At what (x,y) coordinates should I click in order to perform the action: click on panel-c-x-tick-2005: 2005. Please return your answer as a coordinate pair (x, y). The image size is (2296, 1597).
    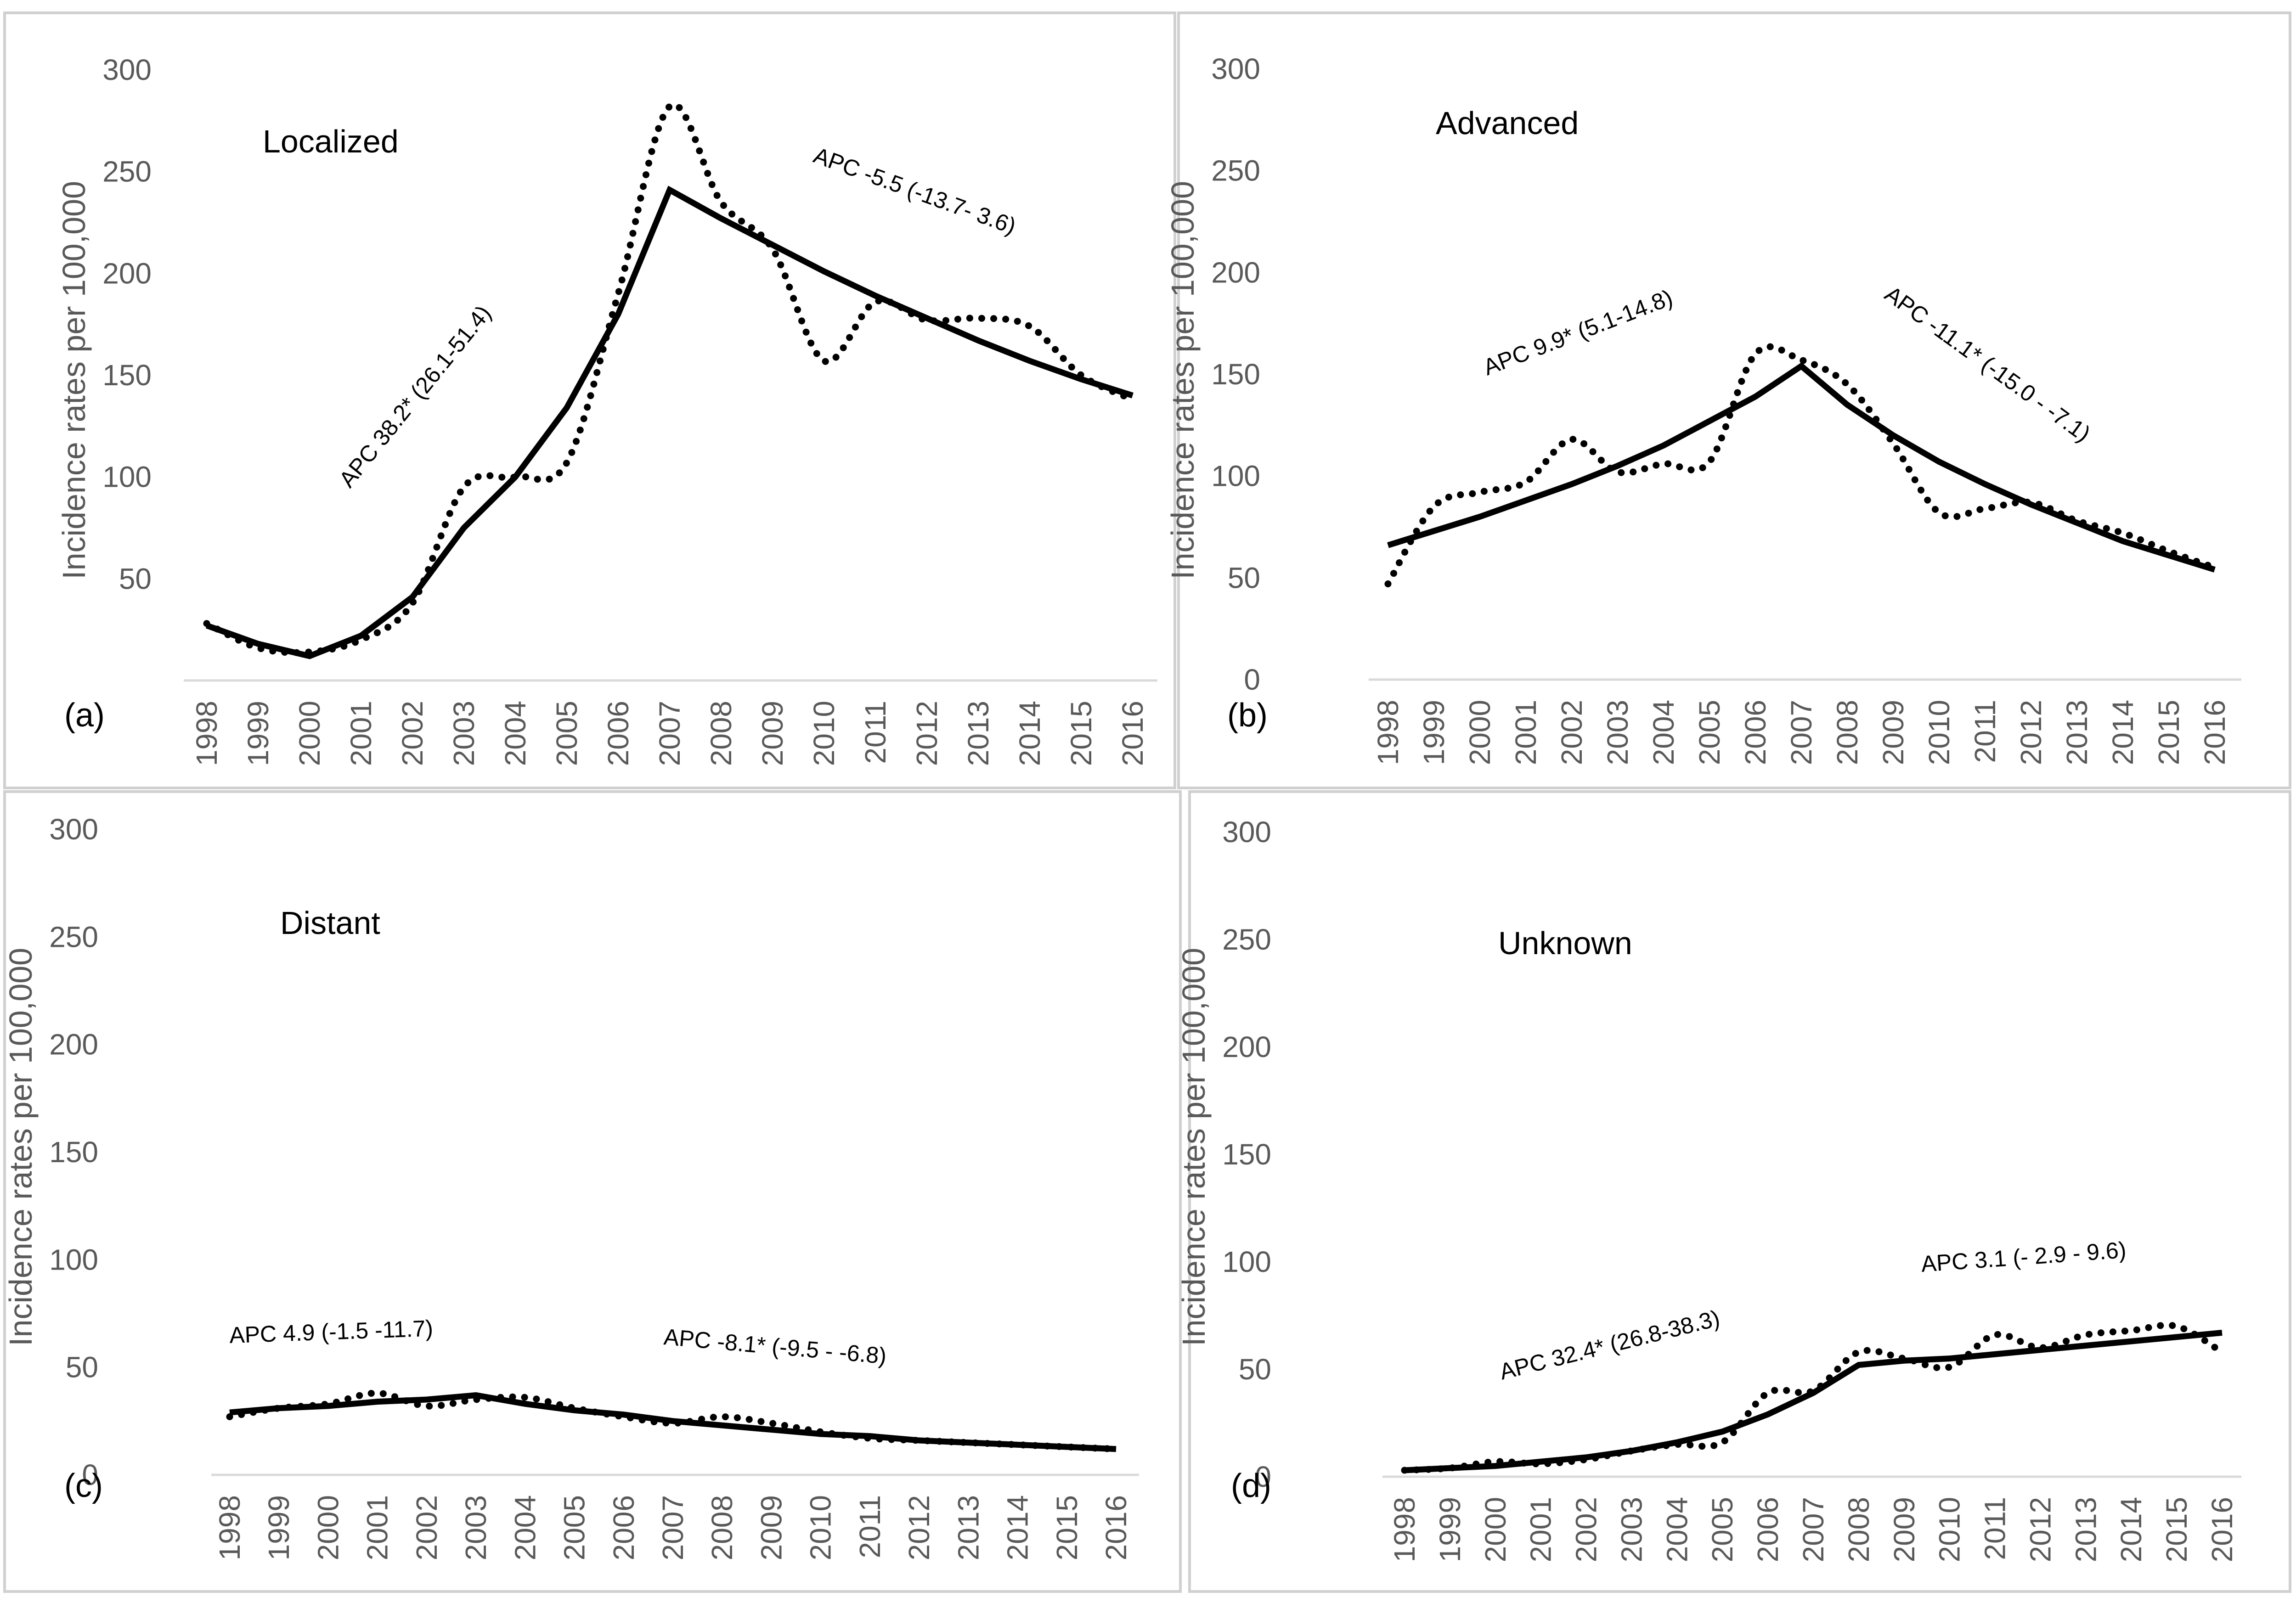
    Looking at the image, I should click on (574, 1527).